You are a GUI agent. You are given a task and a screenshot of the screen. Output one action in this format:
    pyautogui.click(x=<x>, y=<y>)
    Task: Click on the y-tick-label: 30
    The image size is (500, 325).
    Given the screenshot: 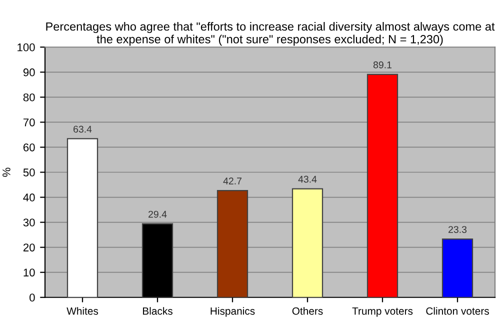 What is the action you would take?
    pyautogui.click(x=29, y=222)
    